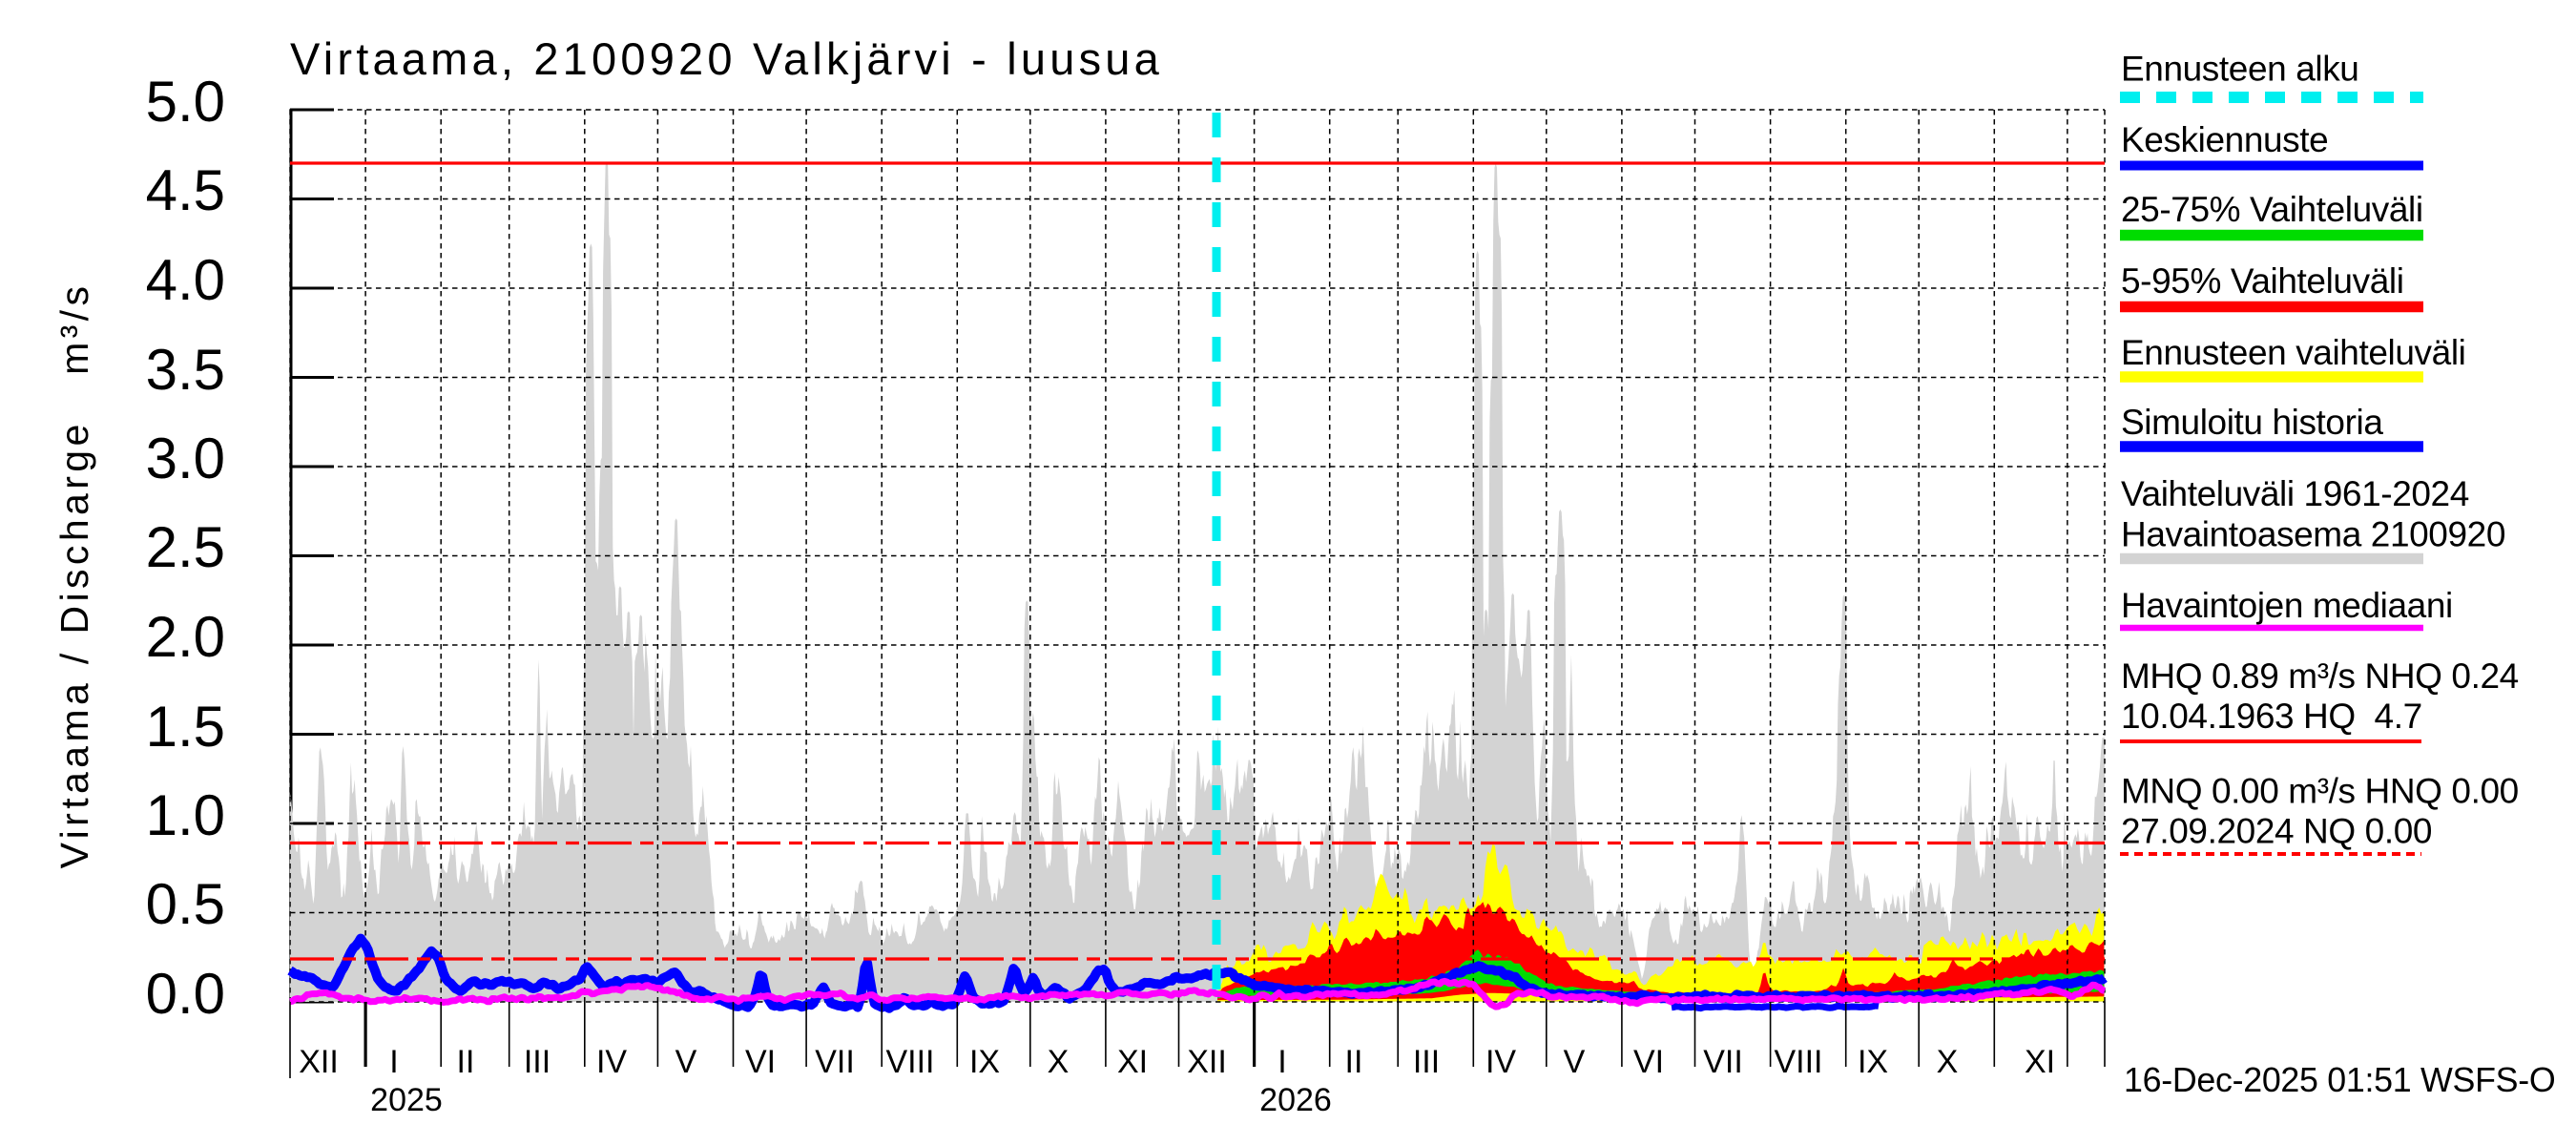  I want to click on svg-text: 2025, so click(406, 1100).